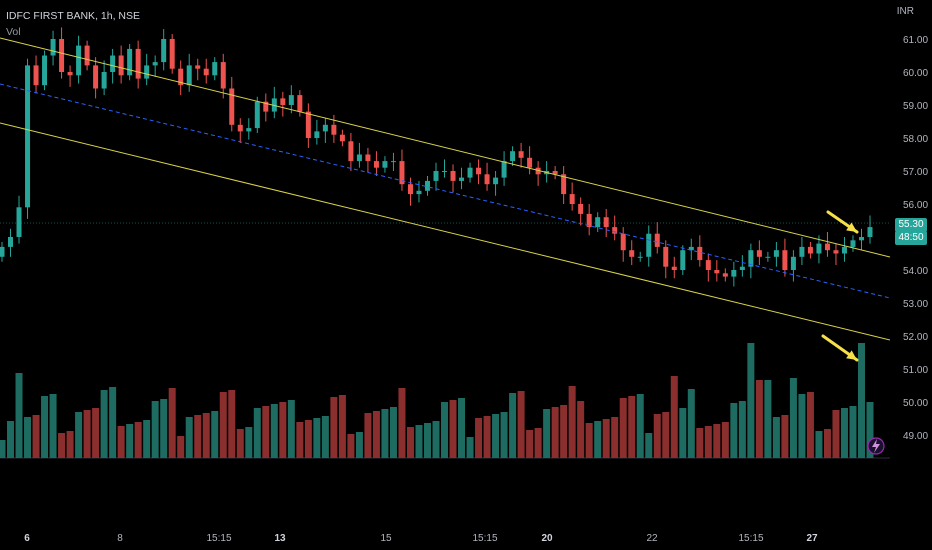 This screenshot has height=550, width=932. What do you see at coordinates (73, 16) in the screenshot?
I see `symbol-title: IDFC FIRST BANK, 1h, NSE` at bounding box center [73, 16].